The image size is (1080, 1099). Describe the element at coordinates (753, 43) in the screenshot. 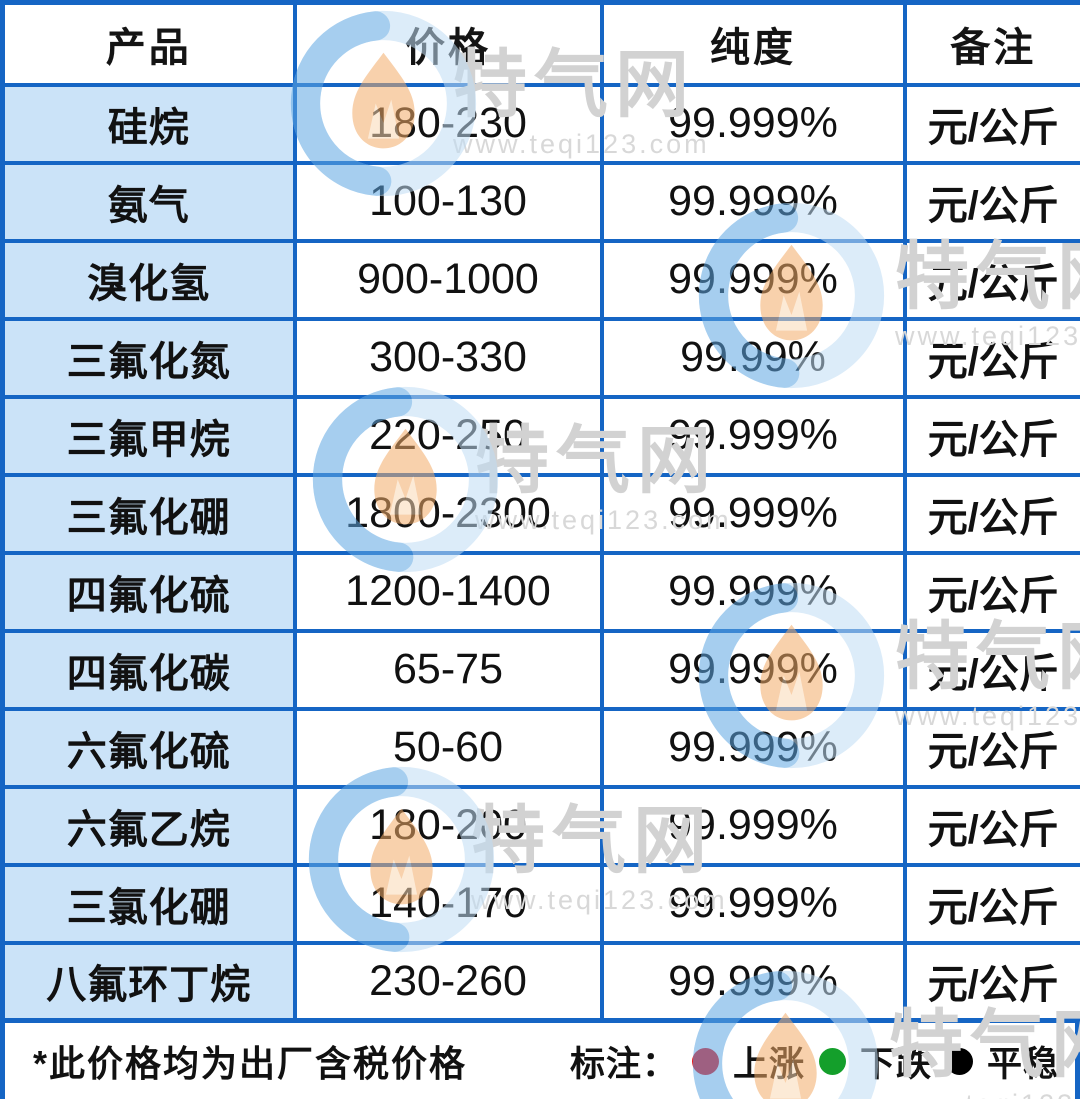

I see `header-cell-purity: 纯度` at that location.